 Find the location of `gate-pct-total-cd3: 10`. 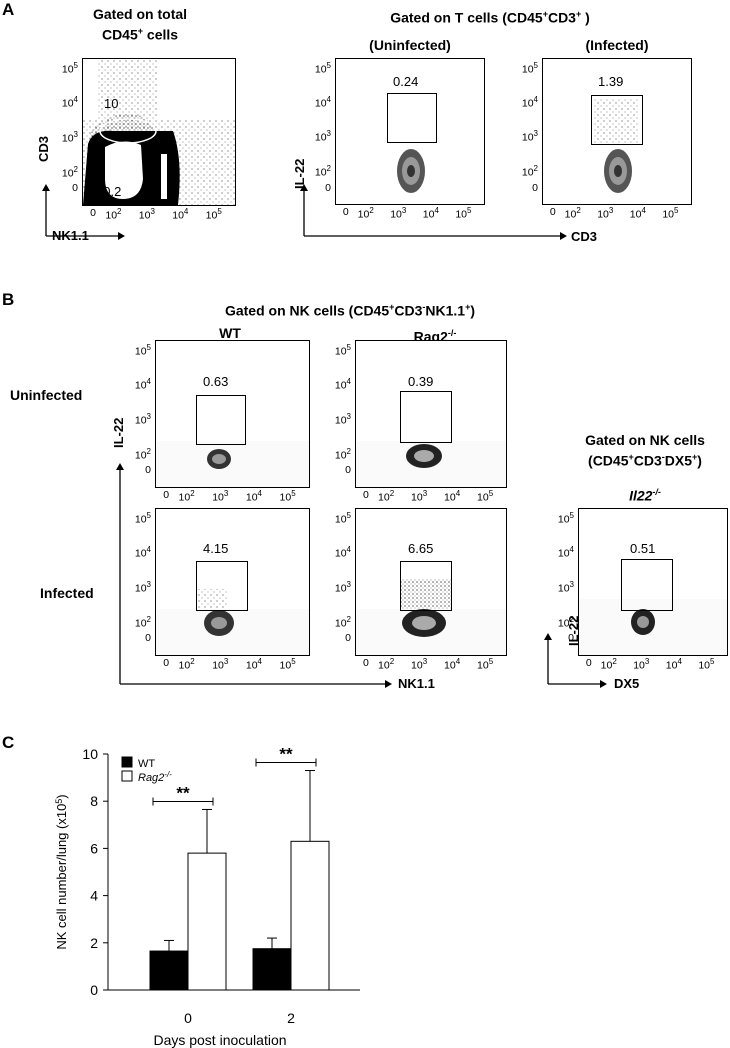

gate-pct-total-cd3: 10 is located at coordinates (111, 103).